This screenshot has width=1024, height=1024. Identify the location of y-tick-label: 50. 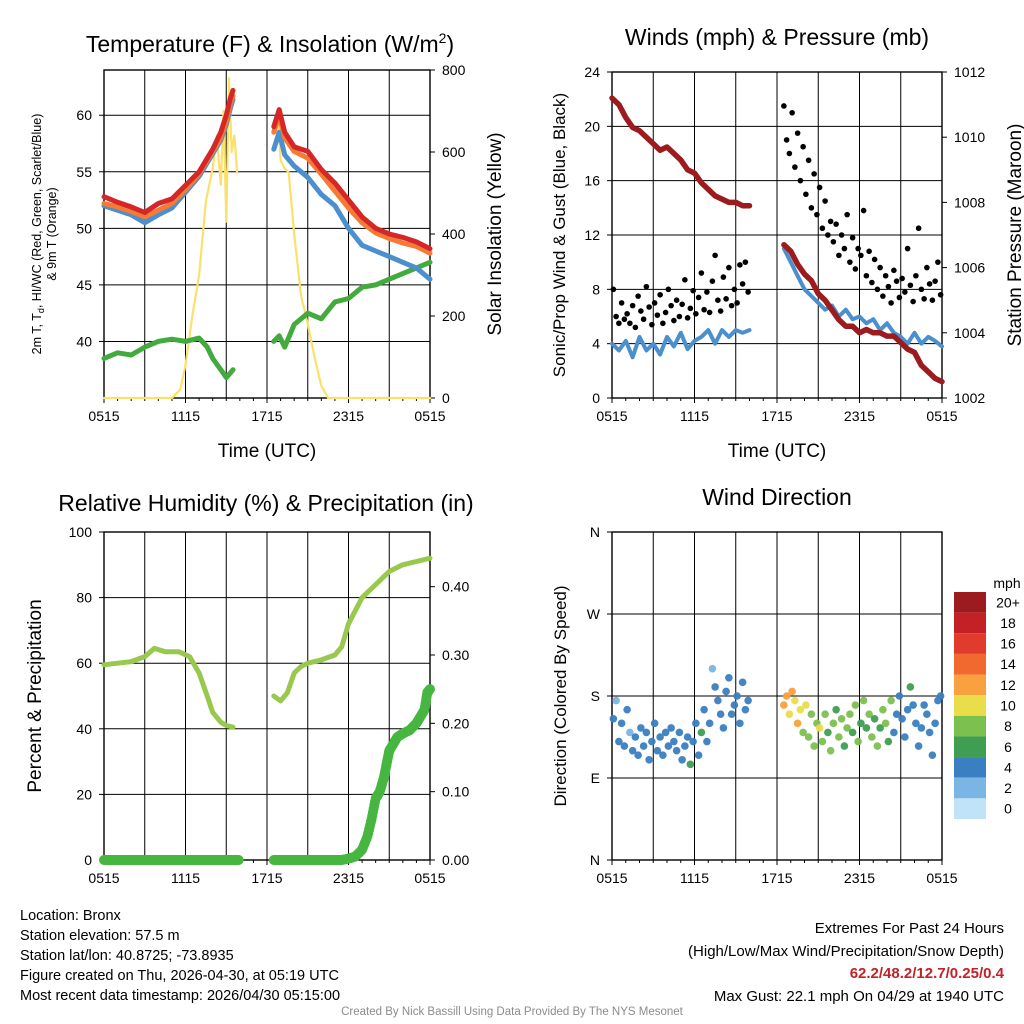
(84, 228).